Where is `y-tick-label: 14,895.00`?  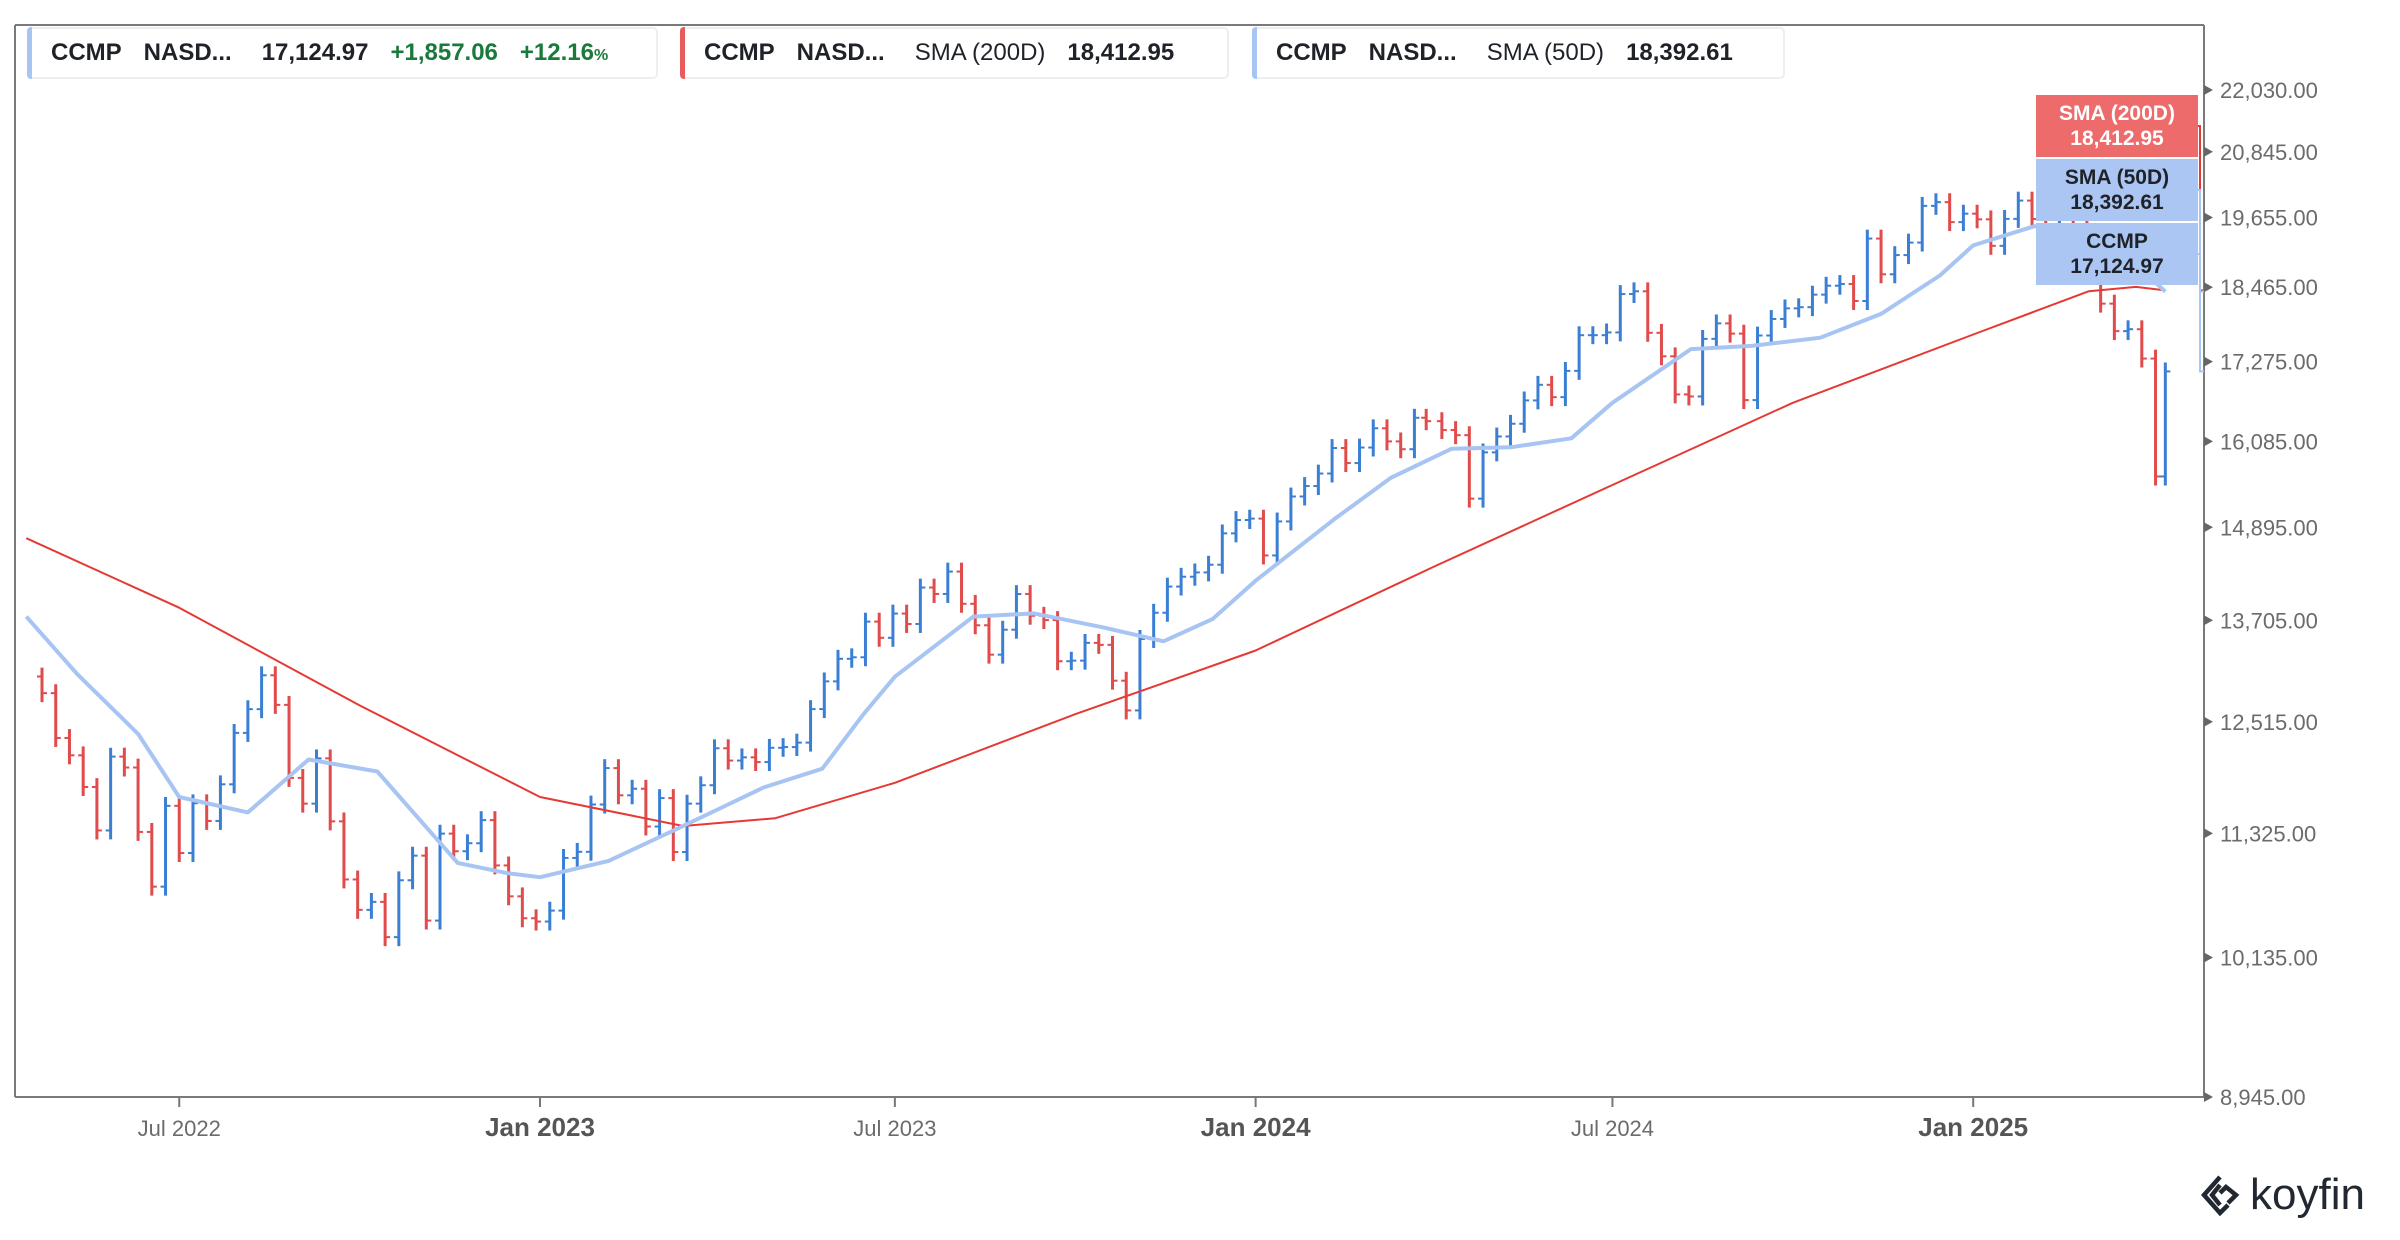 y-tick-label: 14,895.00 is located at coordinates (2269, 527).